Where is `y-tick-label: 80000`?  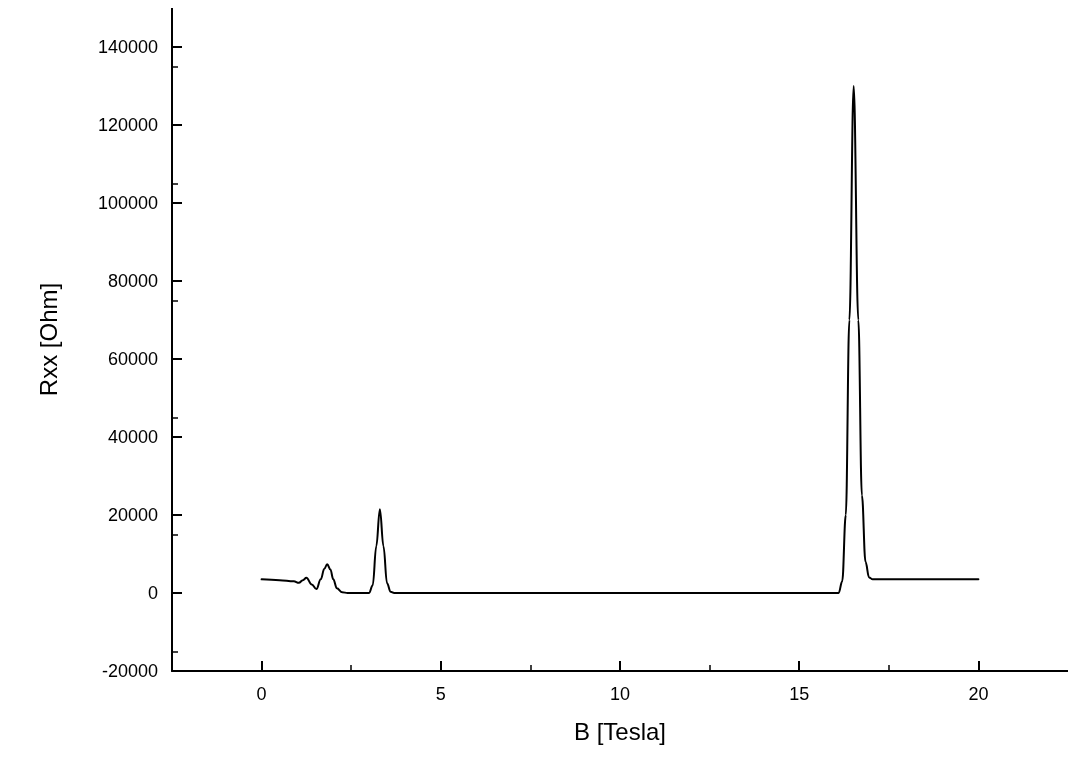 y-tick-label: 80000 is located at coordinates (132, 281).